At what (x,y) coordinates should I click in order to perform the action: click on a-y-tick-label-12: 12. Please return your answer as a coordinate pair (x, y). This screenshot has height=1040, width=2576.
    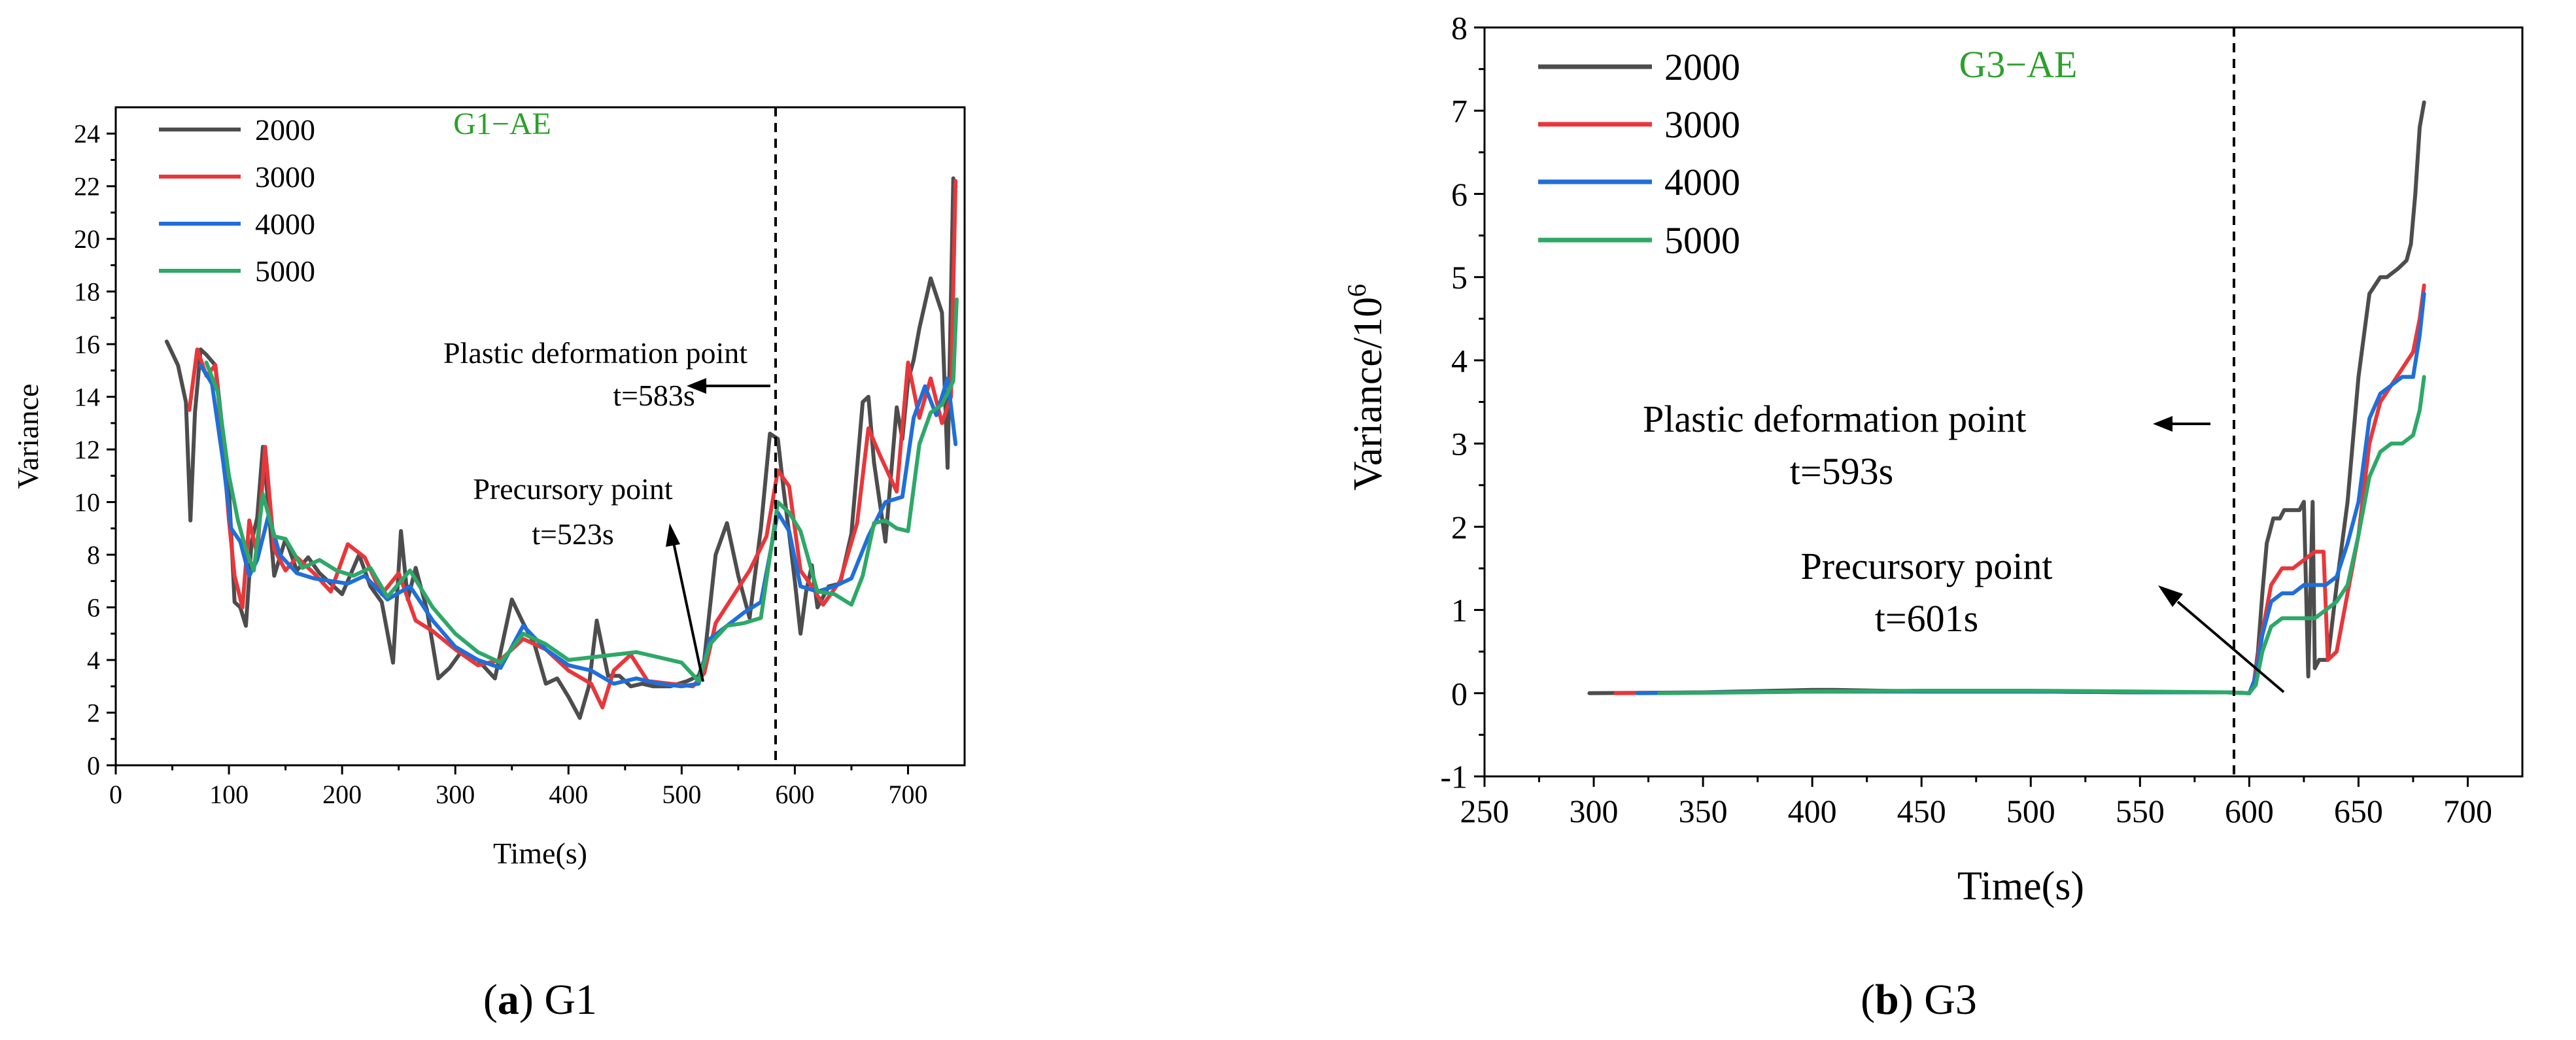
    Looking at the image, I should click on (87, 449).